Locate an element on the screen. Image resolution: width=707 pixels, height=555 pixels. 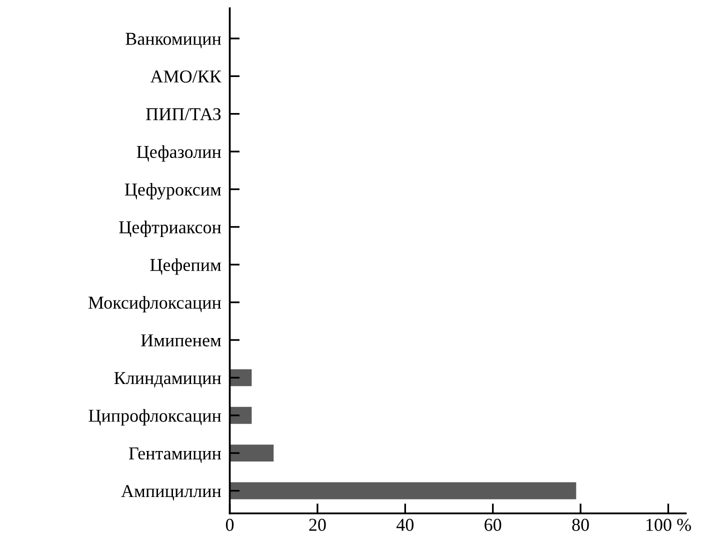
y-tick-label: Цефепим is located at coordinates (186, 266).